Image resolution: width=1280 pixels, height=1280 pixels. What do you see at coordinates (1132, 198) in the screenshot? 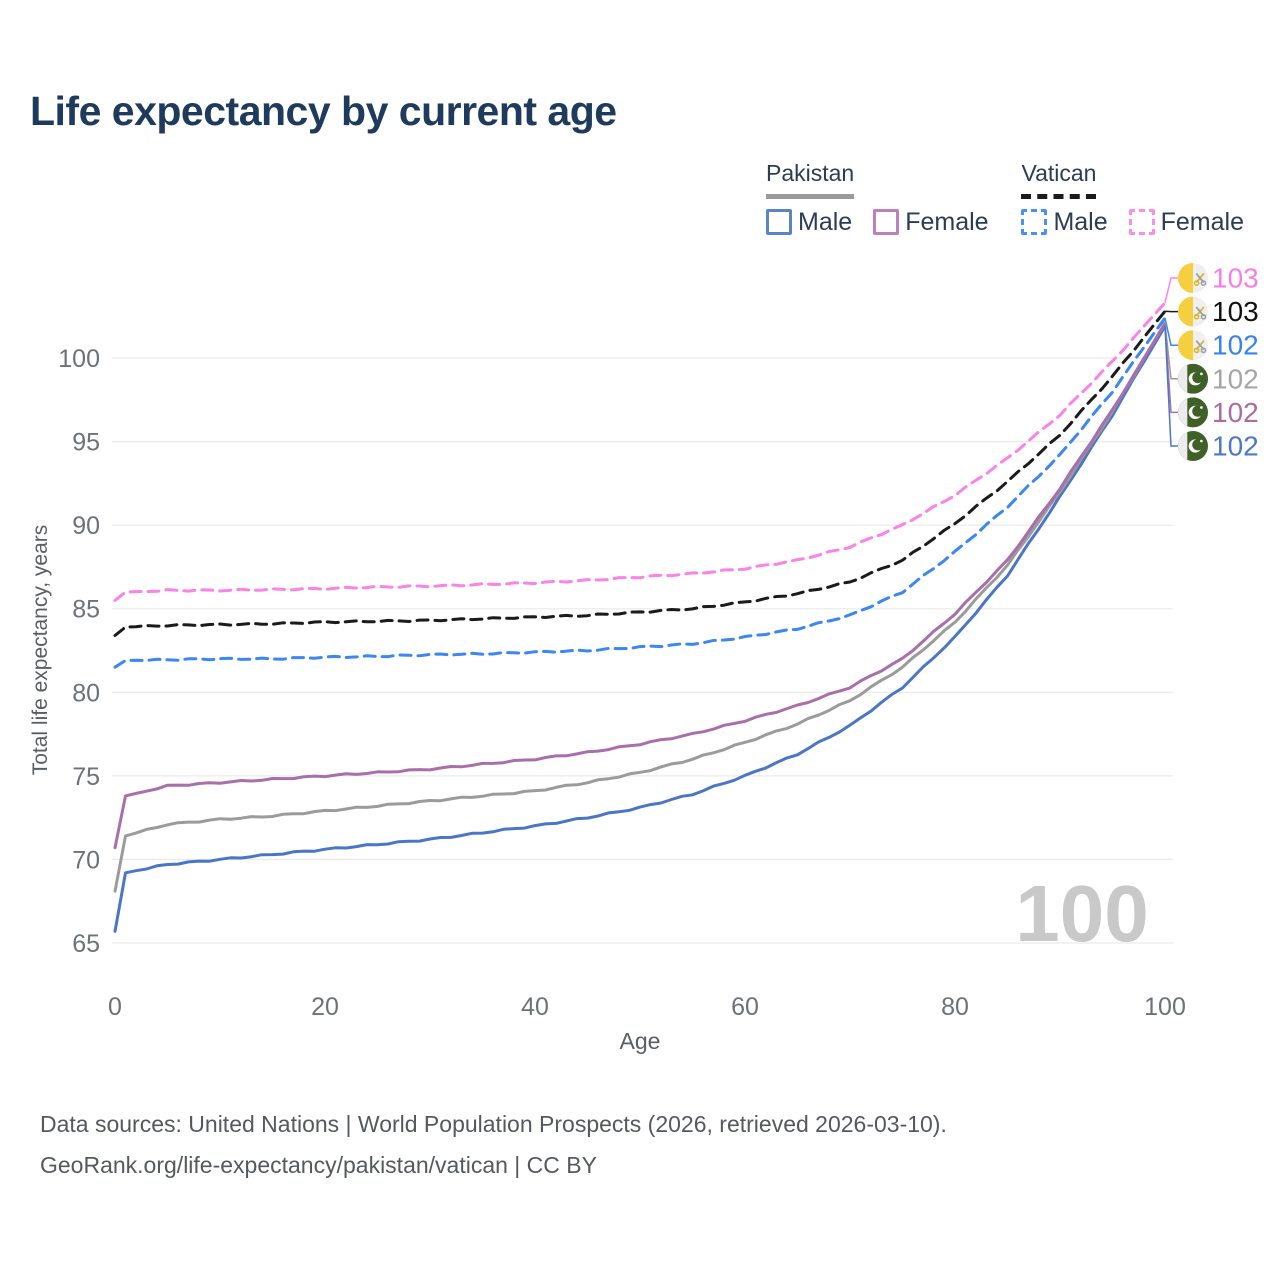
I see `legend-group-vatican: Vatican Male Female` at bounding box center [1132, 198].